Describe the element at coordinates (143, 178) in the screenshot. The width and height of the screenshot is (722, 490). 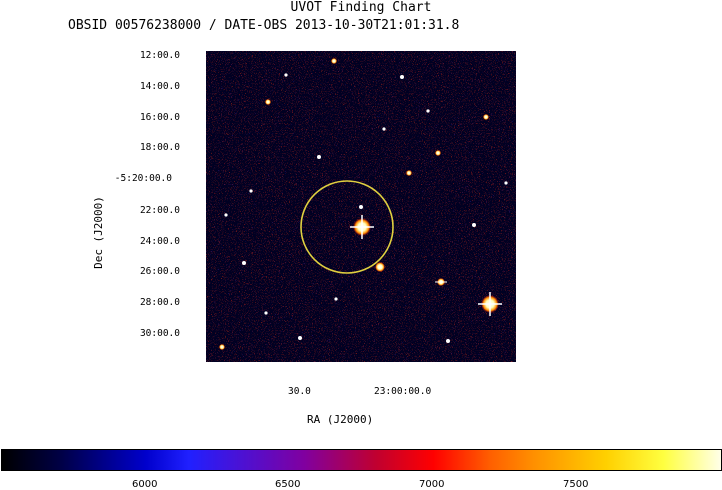
I see `ytick-label: -5:20:00.0` at that location.